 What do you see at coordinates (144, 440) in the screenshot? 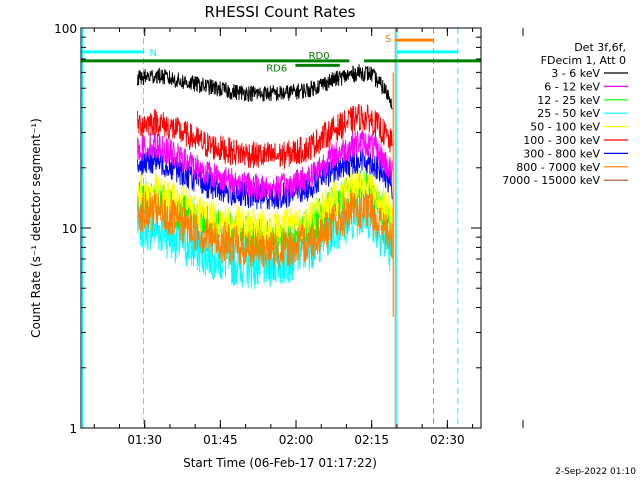
I see `x-tick-label: 01:30` at bounding box center [144, 440].